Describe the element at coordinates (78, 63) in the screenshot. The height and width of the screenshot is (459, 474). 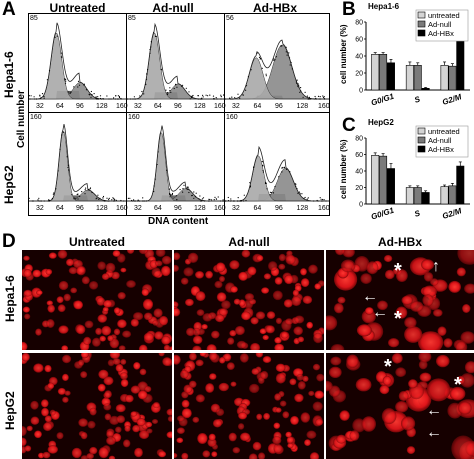
I see `flow-plot-hepa1-6-untreated` at that location.